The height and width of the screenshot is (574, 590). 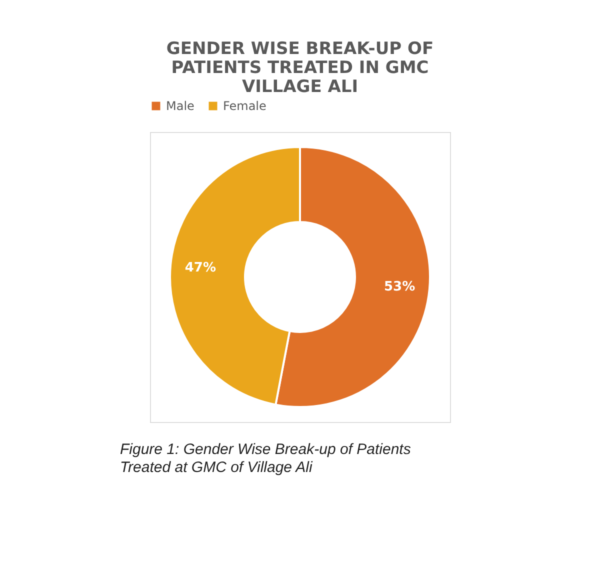 I want to click on data-label: 47%, so click(x=200, y=268).